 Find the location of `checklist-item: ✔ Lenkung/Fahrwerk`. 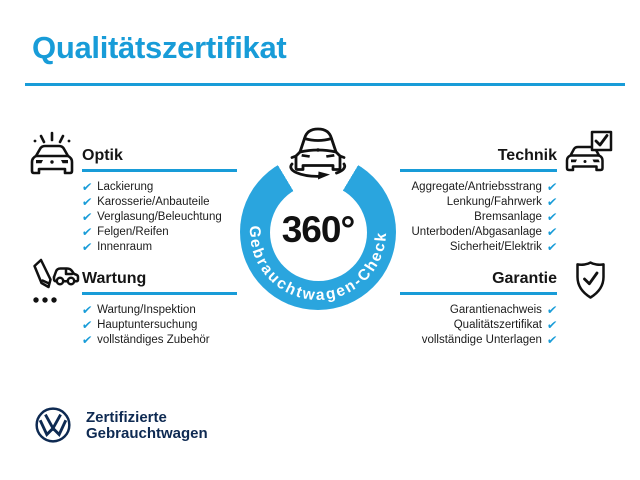

checklist-item: ✔ Lenkung/Fahrwerk is located at coordinates (479, 202).